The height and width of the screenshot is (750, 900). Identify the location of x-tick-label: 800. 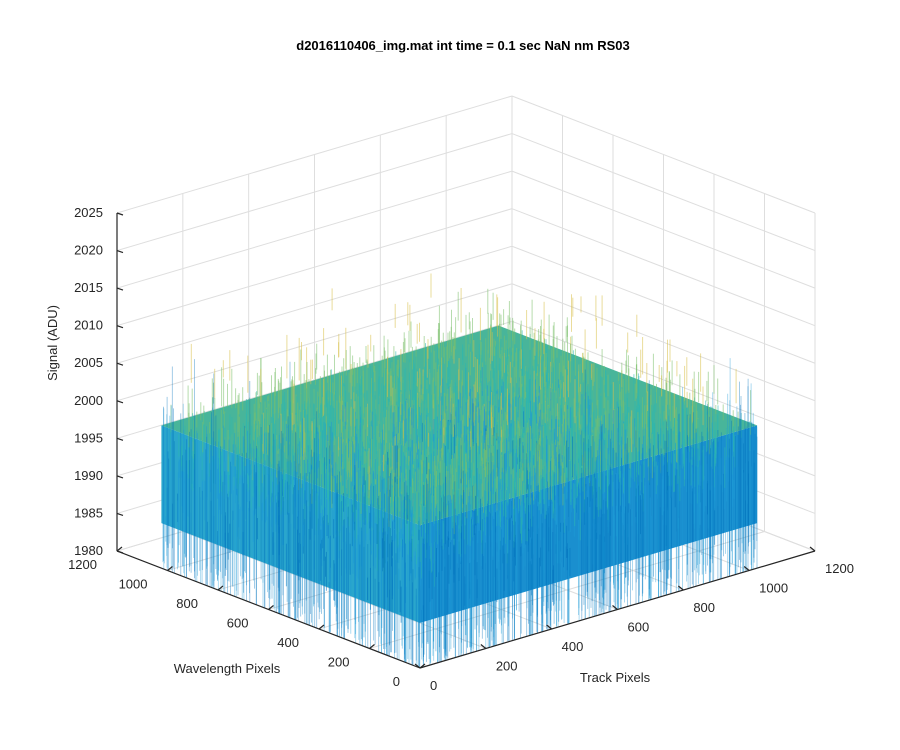
(704, 607).